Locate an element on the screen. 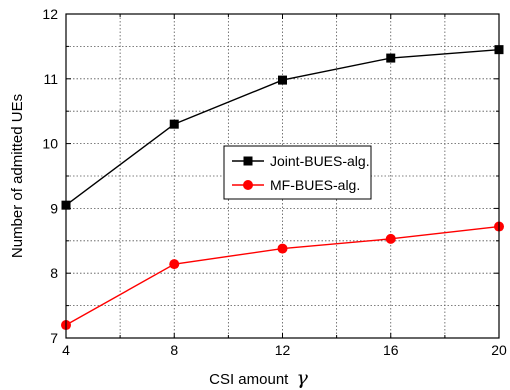 The height and width of the screenshot is (390, 510). x-axis-label: CSI amount γ is located at coordinates (258, 378).